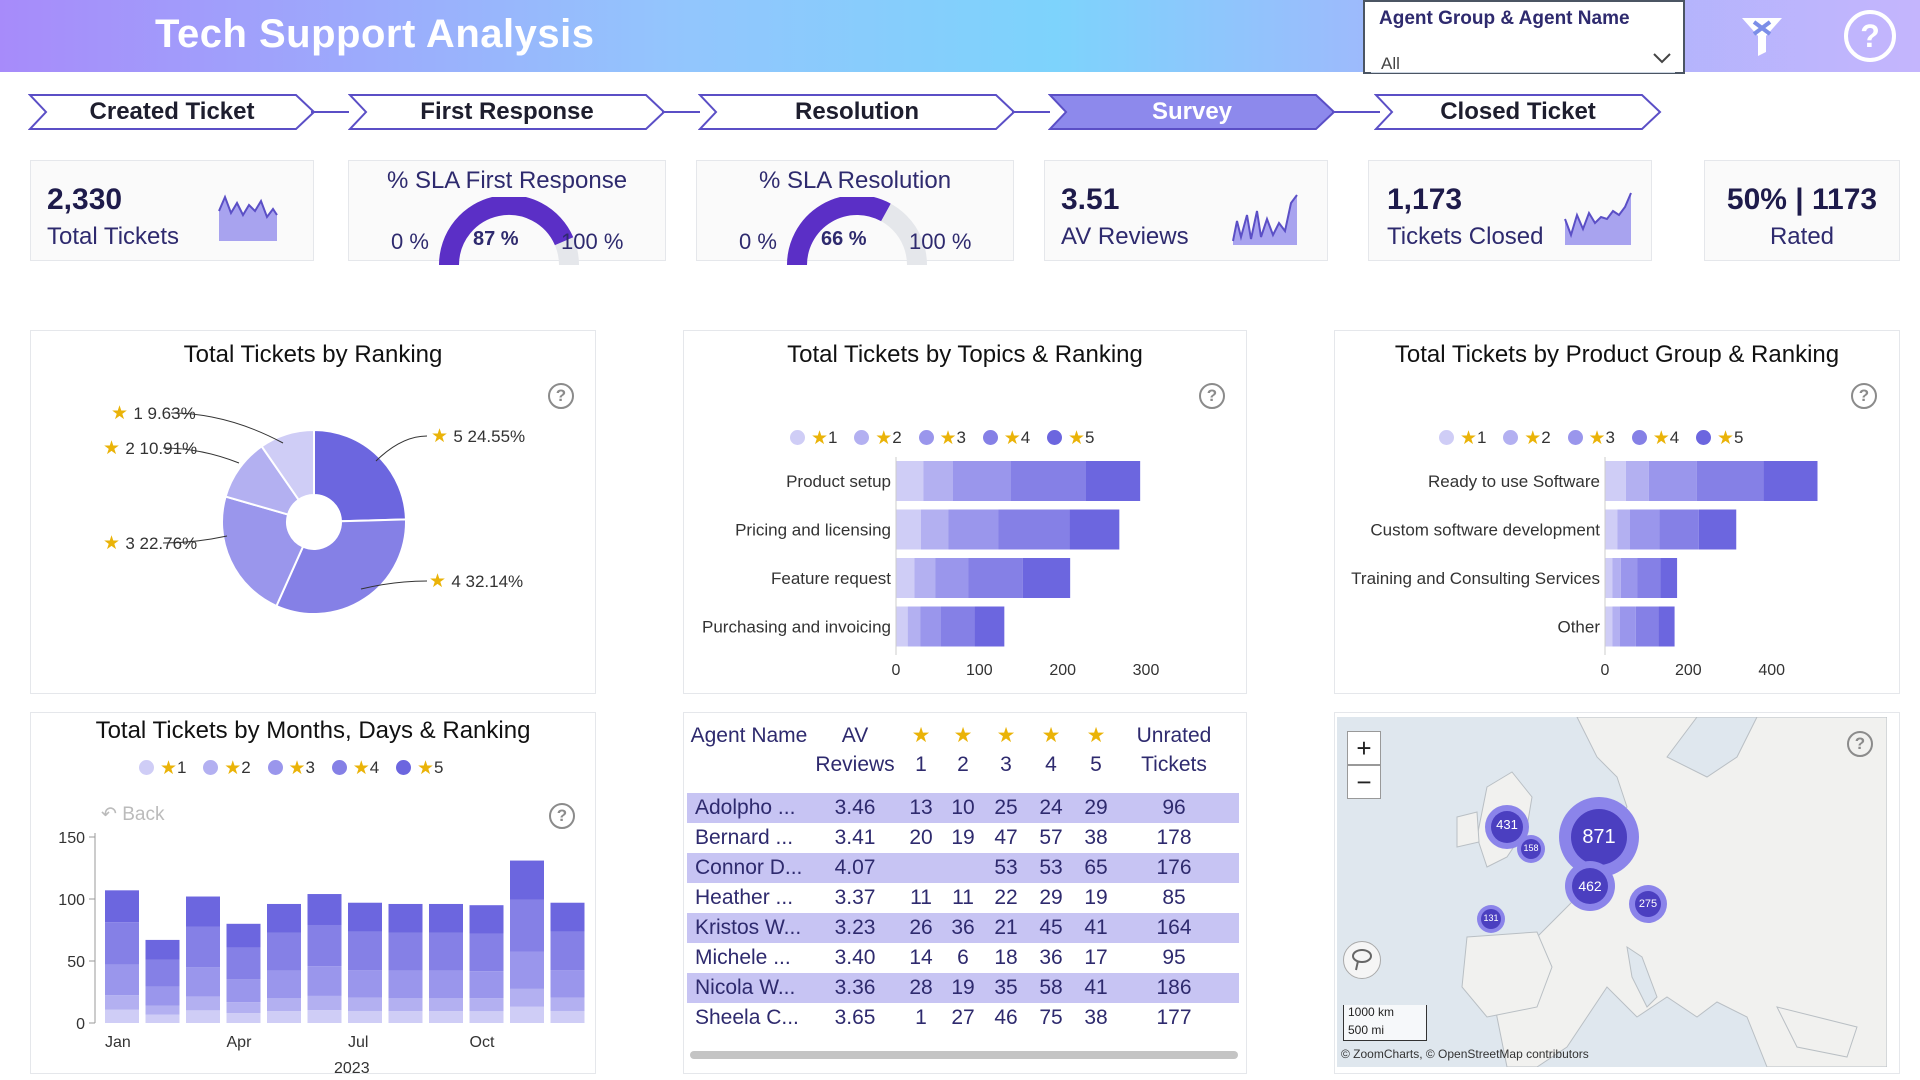 The image size is (1920, 1080). Describe the element at coordinates (1655, 438) in the screenshot. I see `legend-item-4: ★4` at that location.